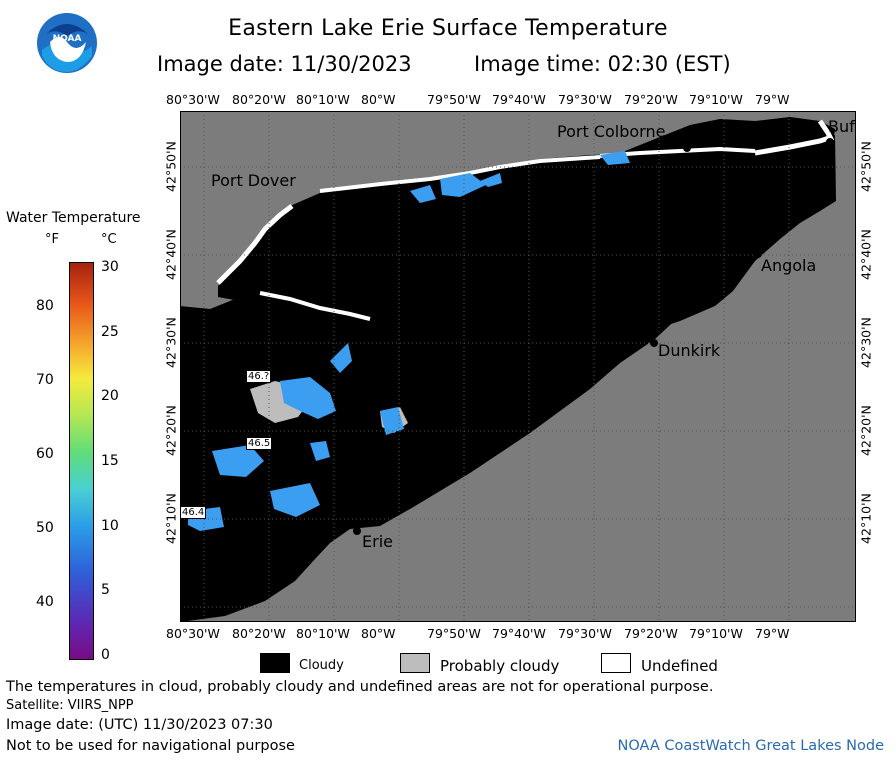 This screenshot has height=763, width=896. What do you see at coordinates (67, 39) in the screenshot?
I see `logo-text: NOAA` at bounding box center [67, 39].